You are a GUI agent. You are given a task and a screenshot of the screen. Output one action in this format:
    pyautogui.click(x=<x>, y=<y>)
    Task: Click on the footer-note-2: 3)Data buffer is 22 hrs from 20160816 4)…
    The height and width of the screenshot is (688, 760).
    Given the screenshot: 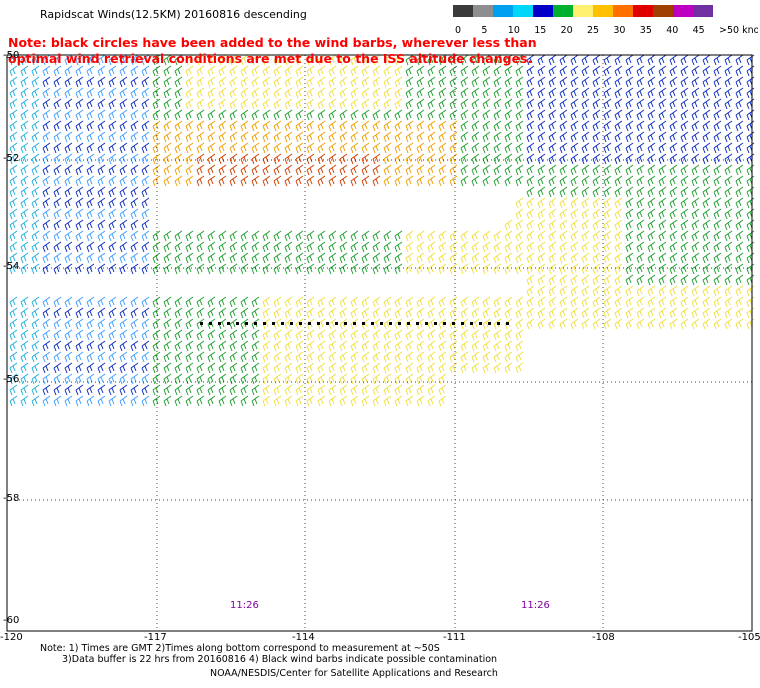 What is the action you would take?
    pyautogui.click(x=280, y=659)
    